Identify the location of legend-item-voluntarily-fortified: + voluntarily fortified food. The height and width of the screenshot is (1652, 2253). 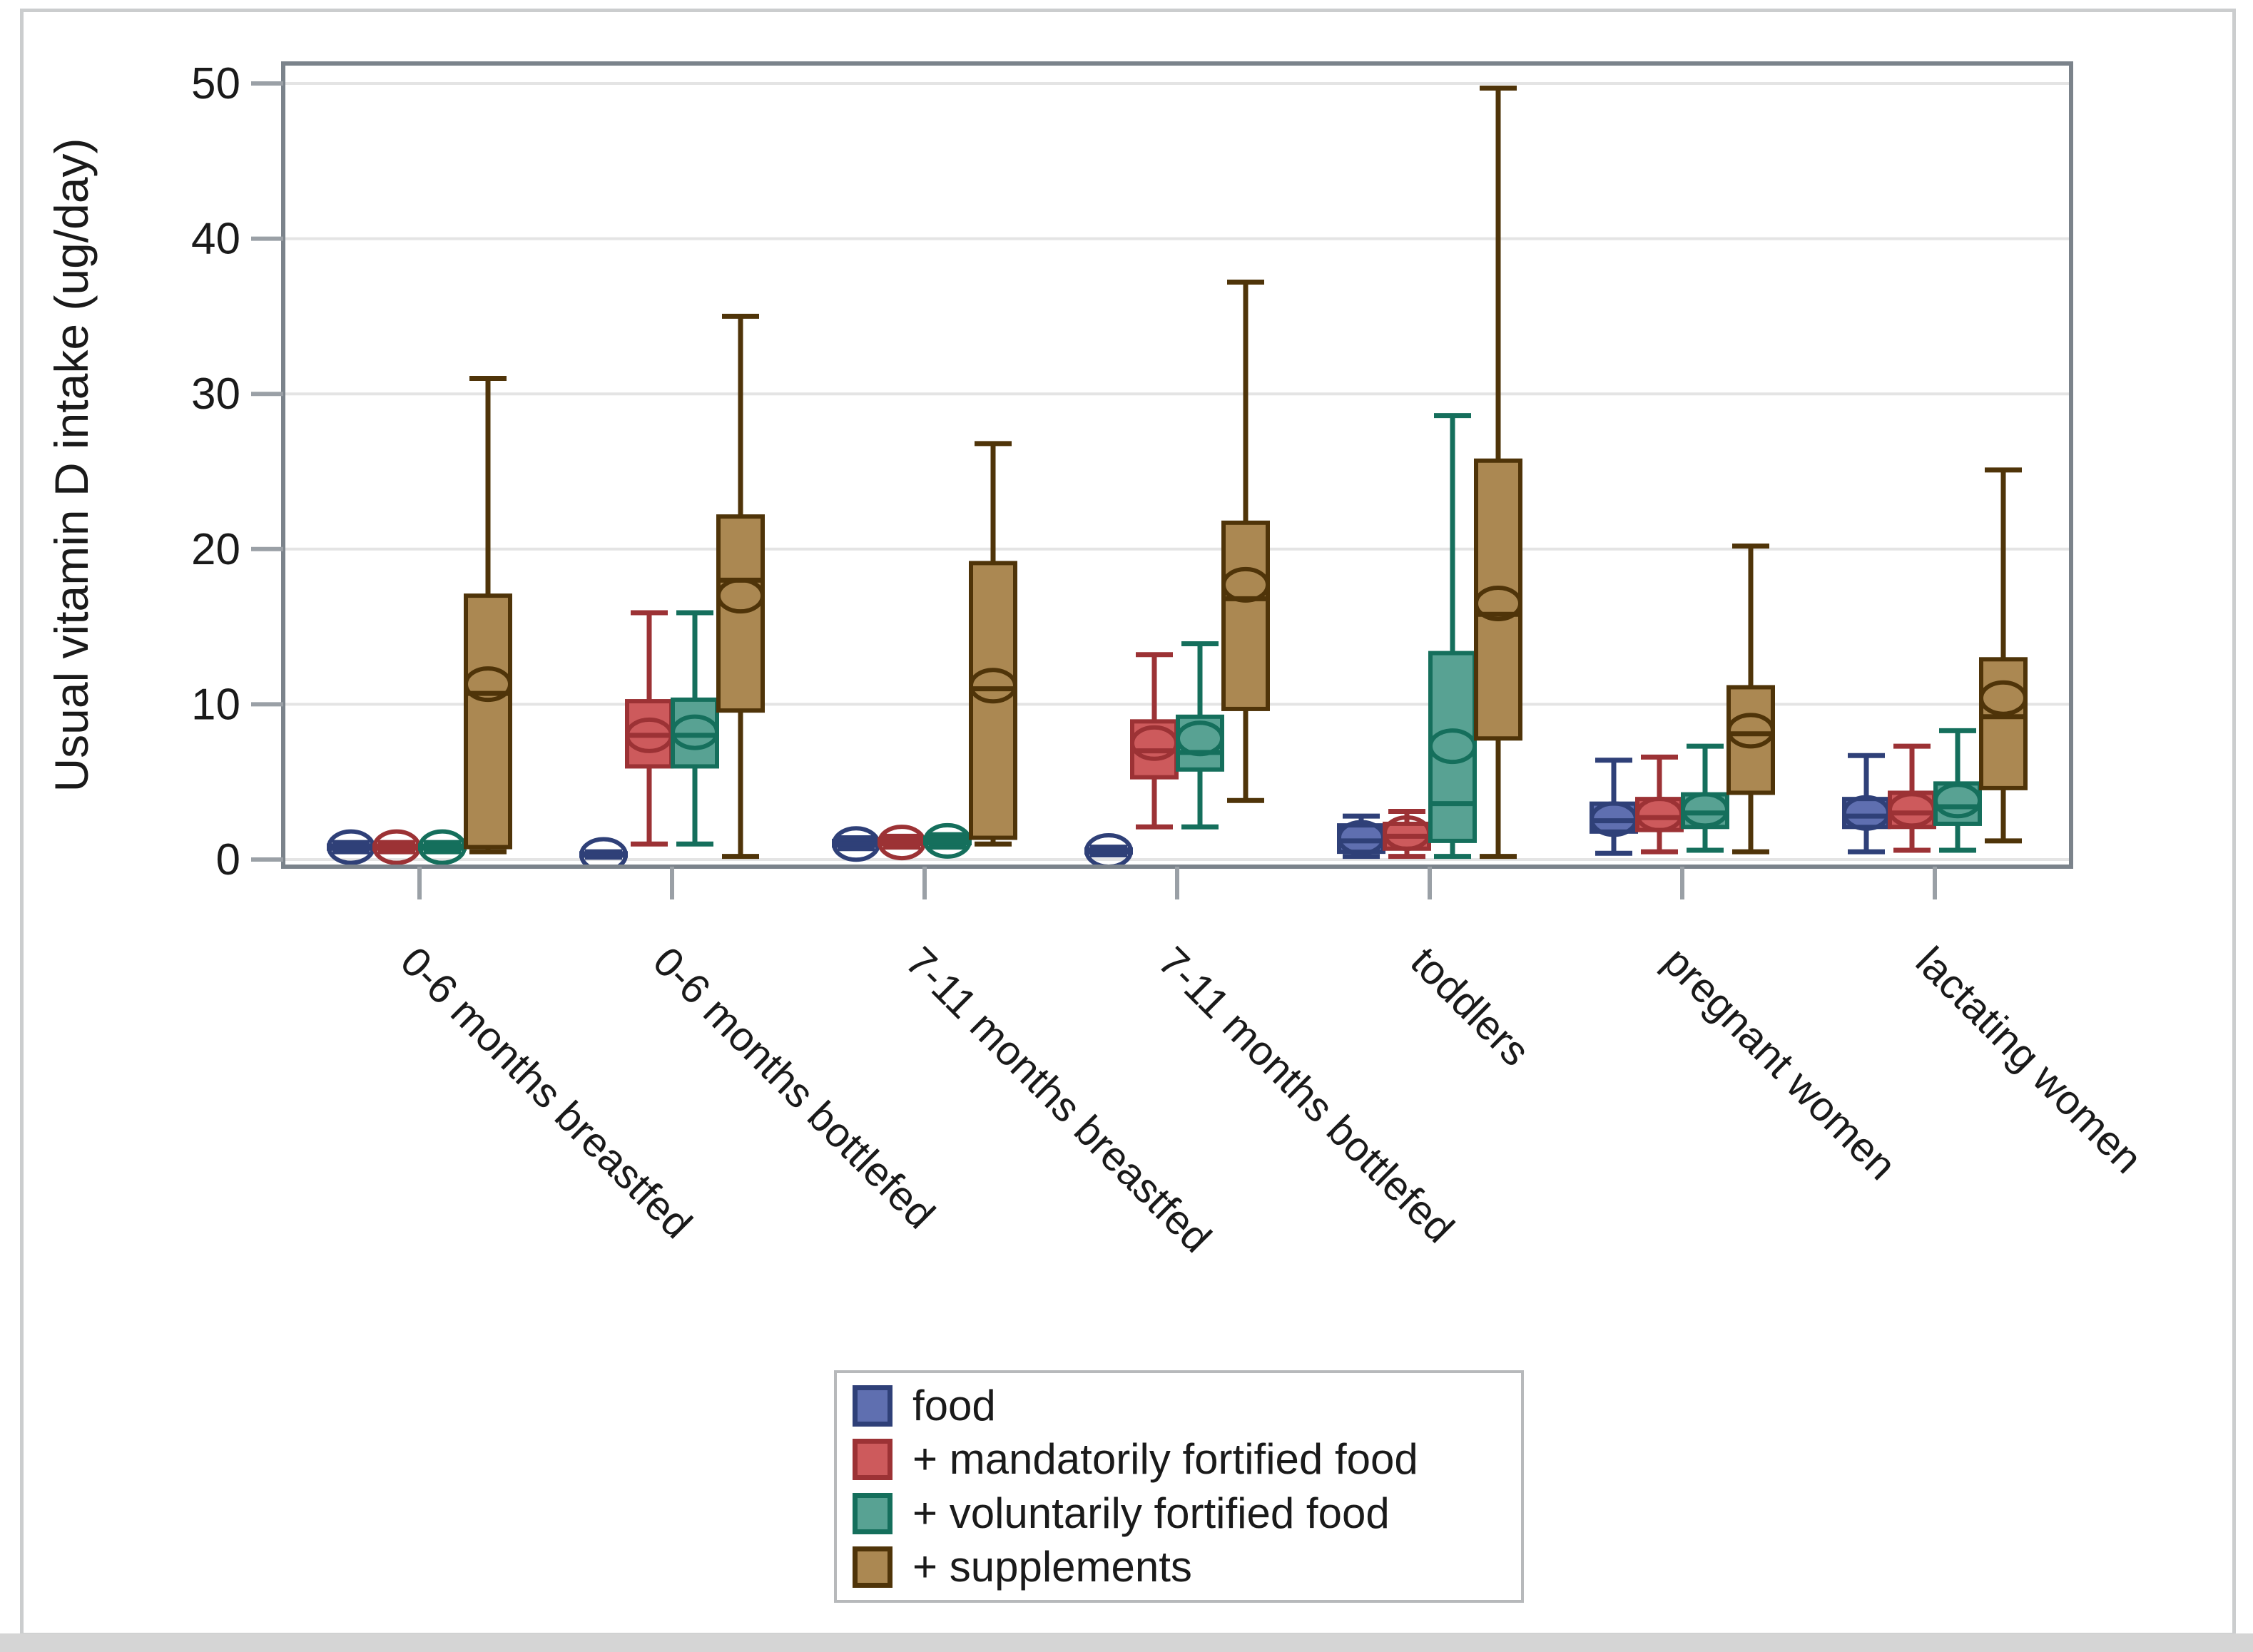
(1187, 1513).